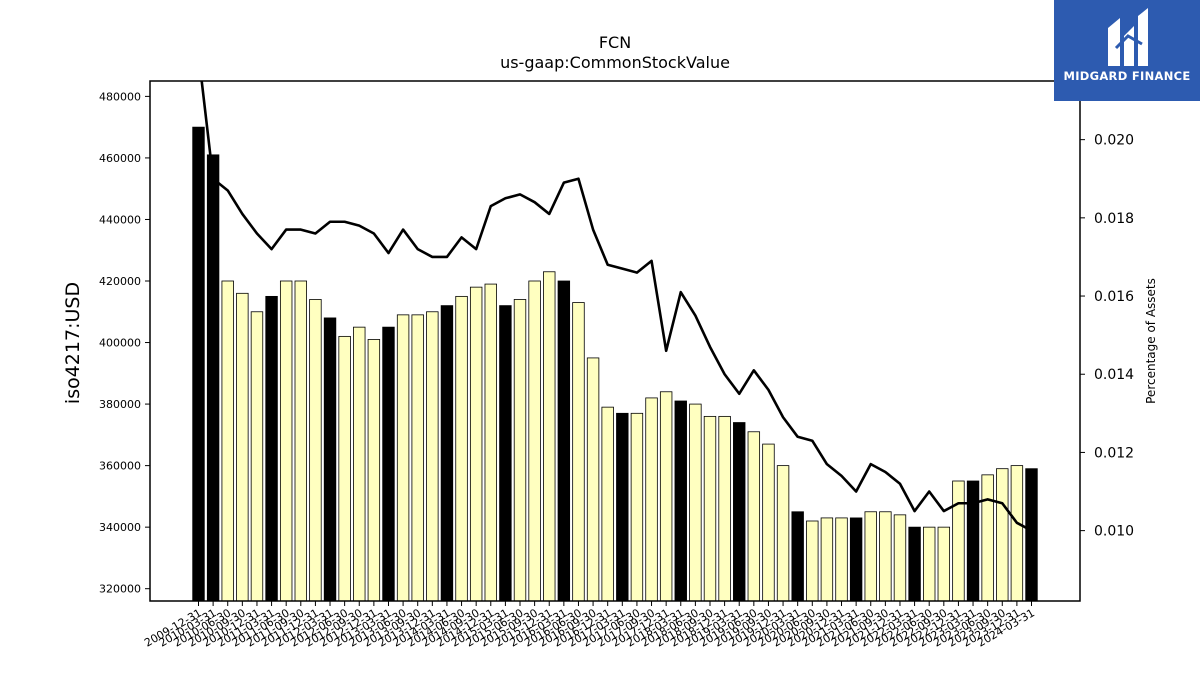  Describe the element at coordinates (1107, 336) in the screenshot. I see `y2-axis-ticks: 0.010 0.012 0.014 0.016 0.018 0.020` at that location.